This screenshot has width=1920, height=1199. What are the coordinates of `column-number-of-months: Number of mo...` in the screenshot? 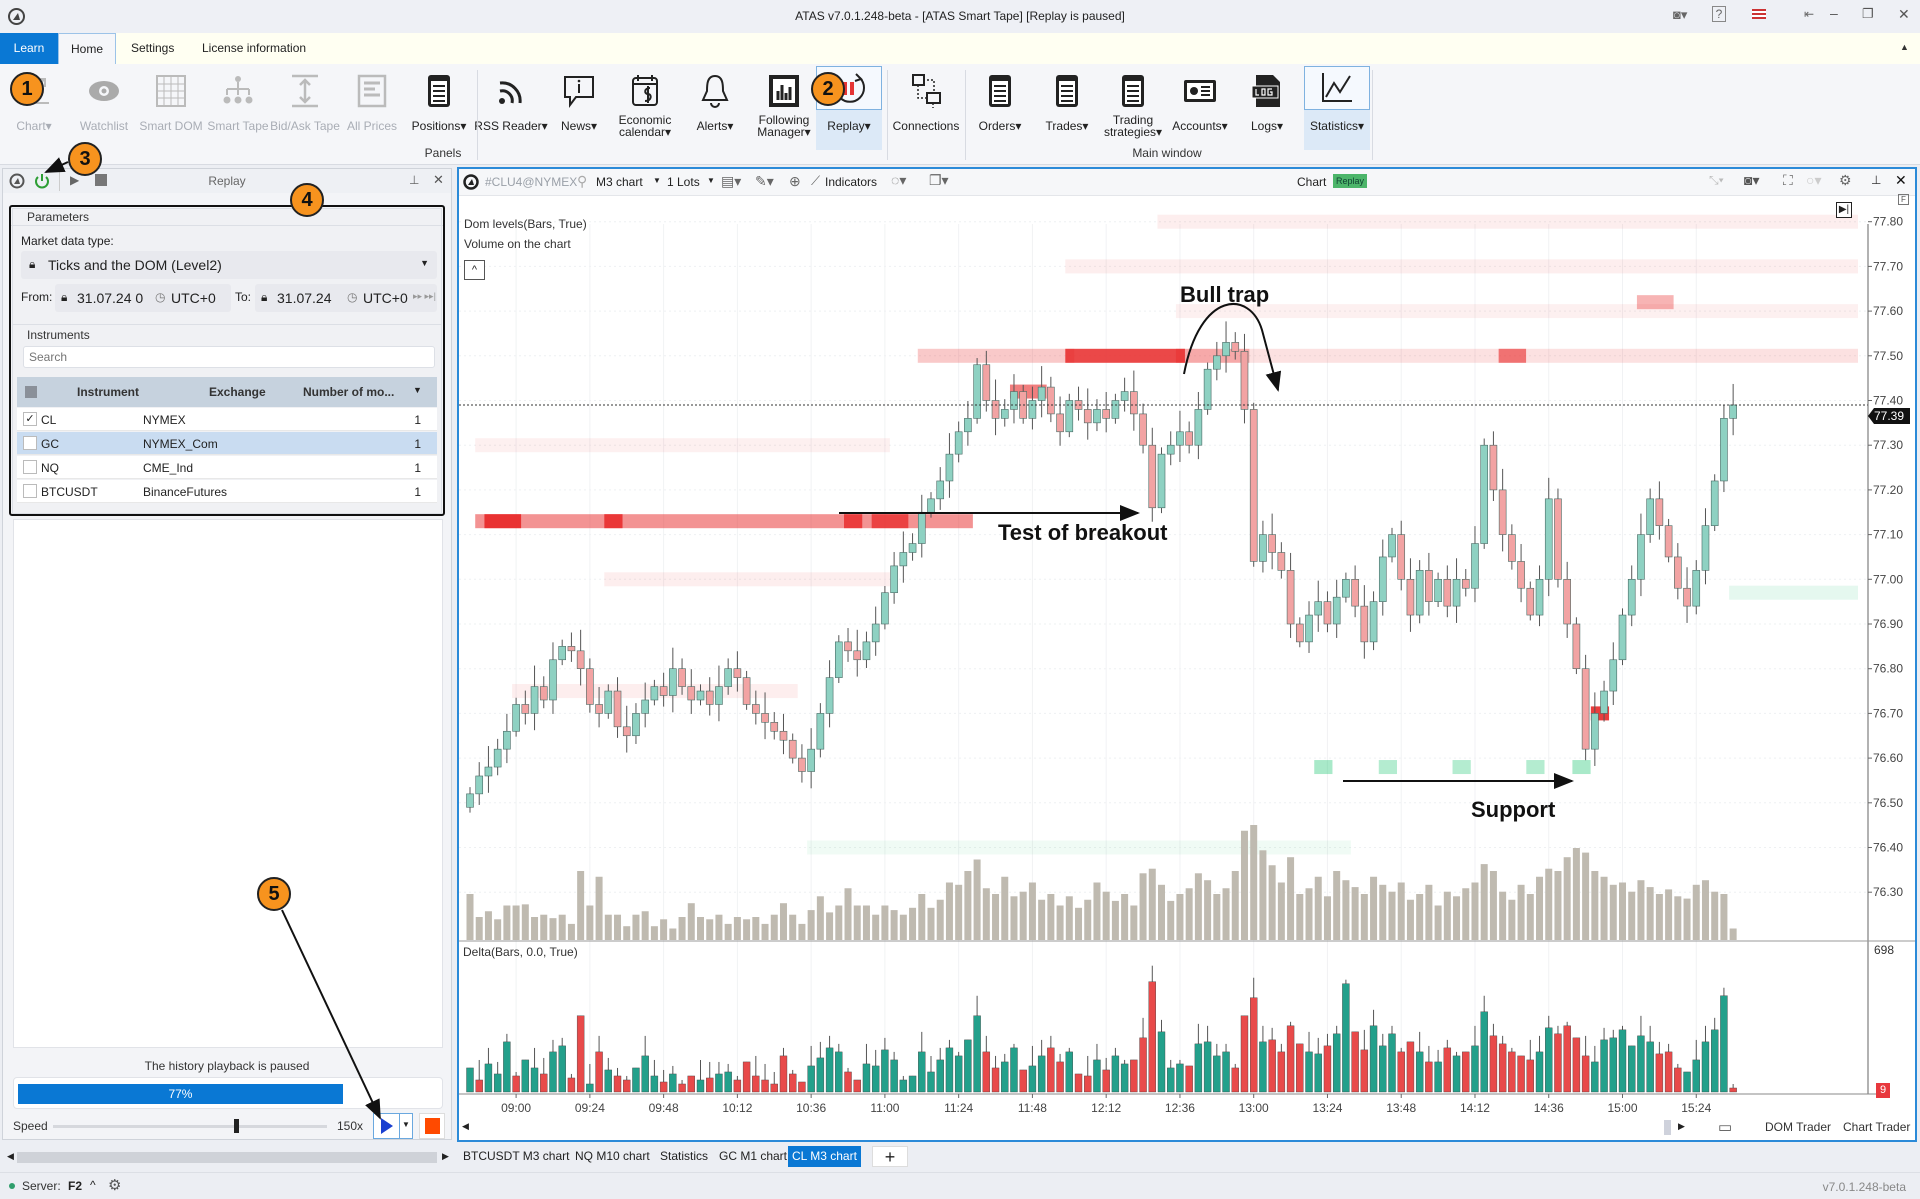 It's located at (349, 392).